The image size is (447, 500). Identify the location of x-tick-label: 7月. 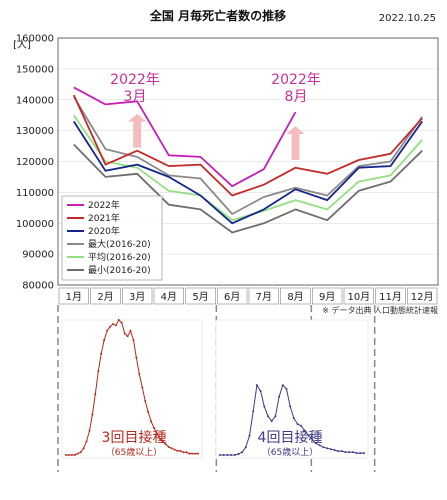
(264, 297).